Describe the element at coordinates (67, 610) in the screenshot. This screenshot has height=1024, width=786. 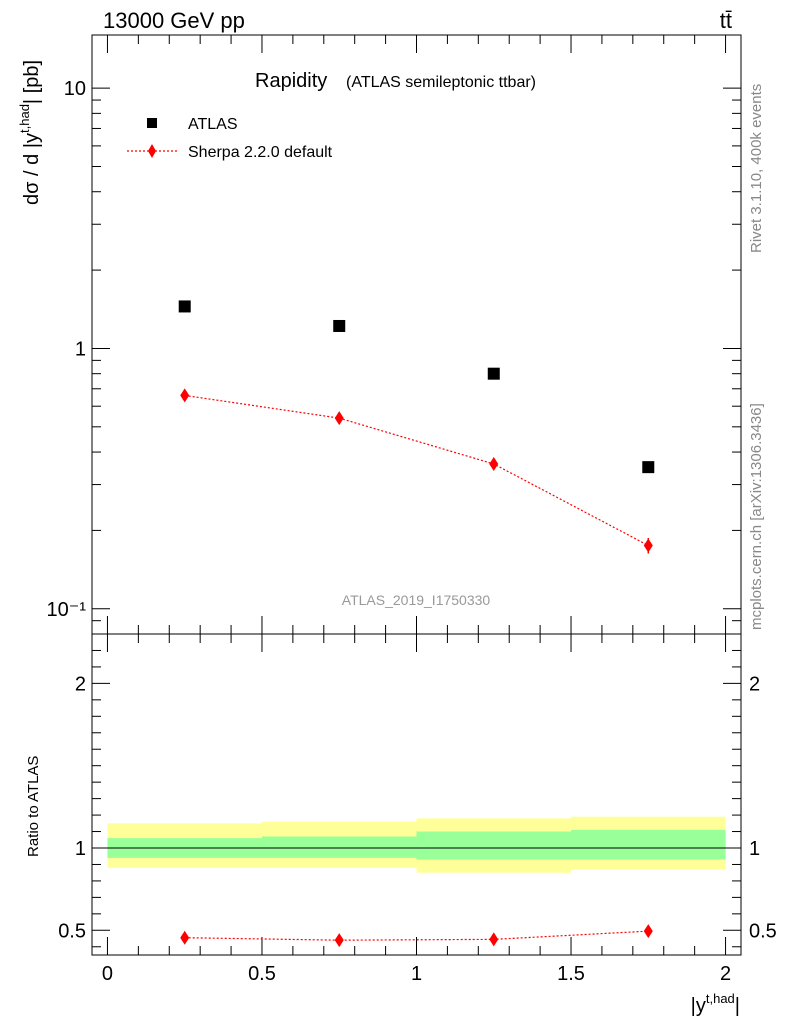
I see `y-tick-label: 10⁻¹` at that location.